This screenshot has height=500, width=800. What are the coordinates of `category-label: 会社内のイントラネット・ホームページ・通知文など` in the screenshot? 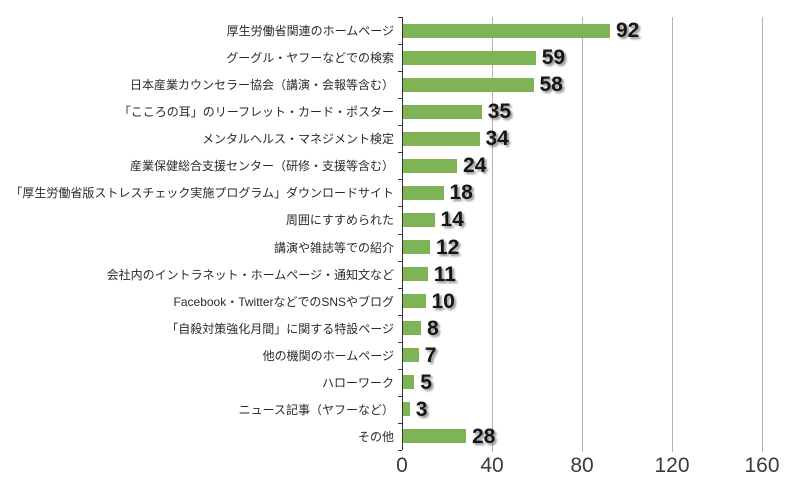 It's located at (250, 274).